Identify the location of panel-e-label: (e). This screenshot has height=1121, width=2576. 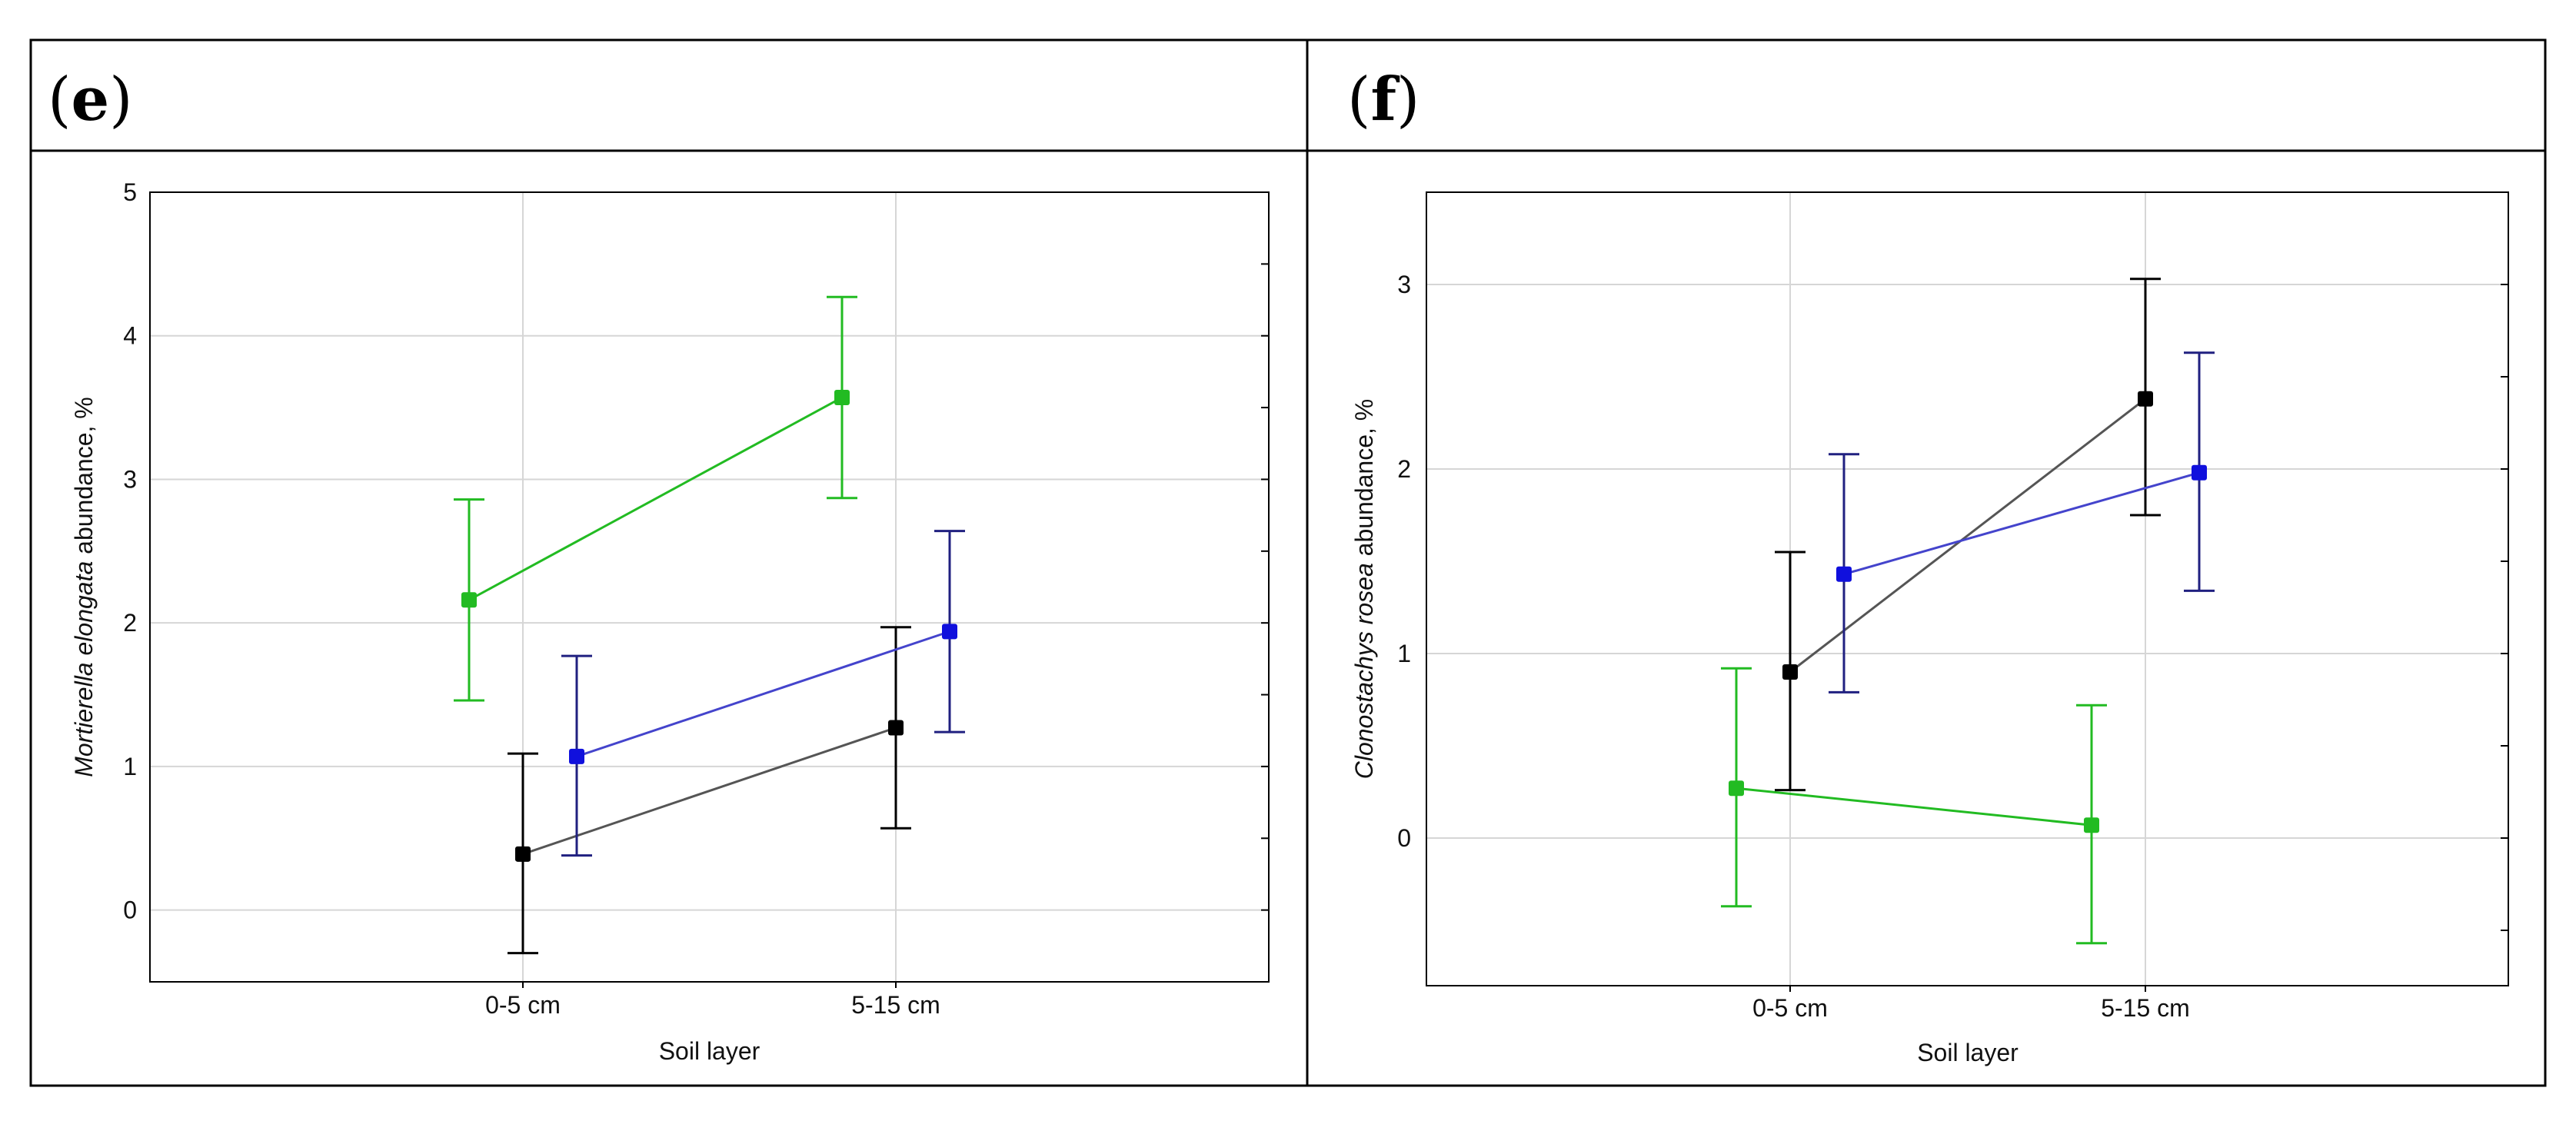
(91, 100).